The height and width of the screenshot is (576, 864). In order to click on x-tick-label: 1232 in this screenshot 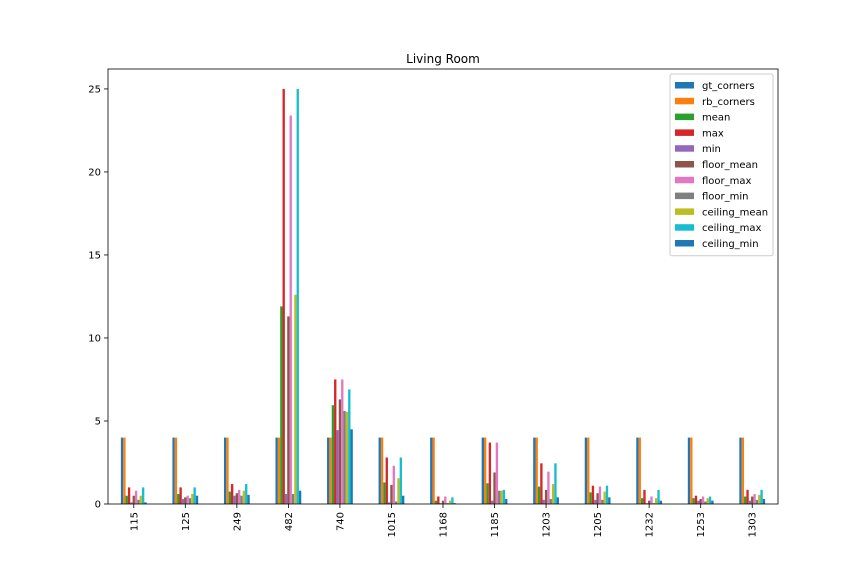, I will do `click(650, 524)`.